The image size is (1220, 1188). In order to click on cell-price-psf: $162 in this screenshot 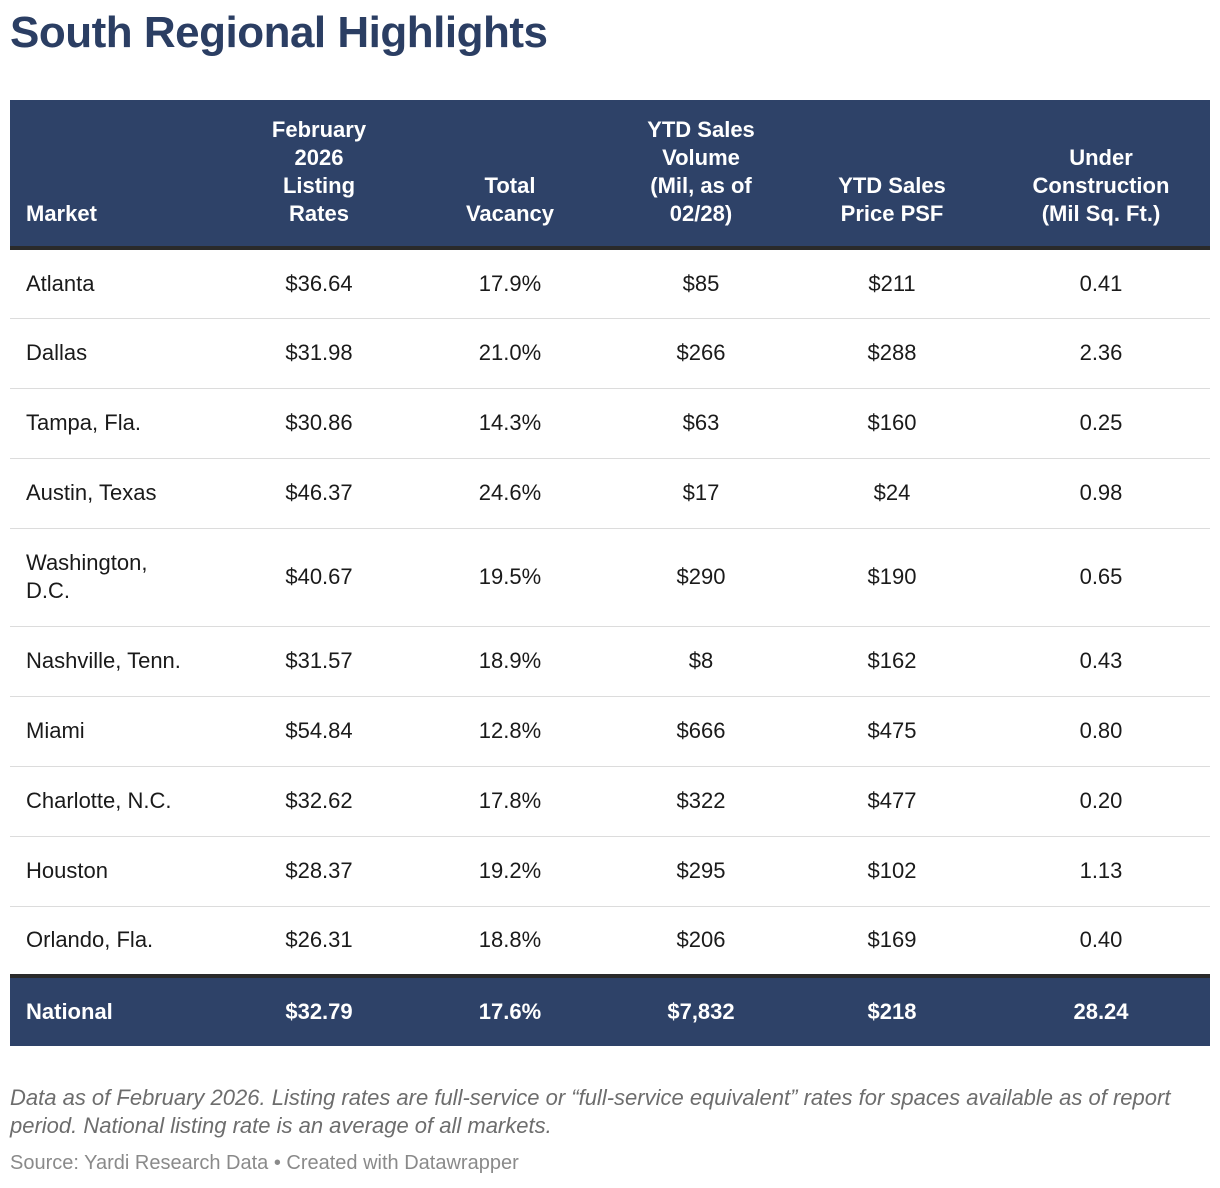, I will do `click(892, 661)`.